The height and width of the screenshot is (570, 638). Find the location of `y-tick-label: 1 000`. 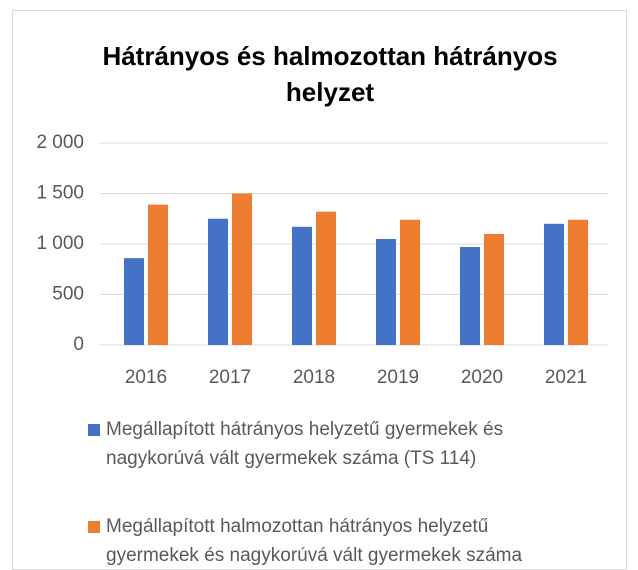

y-tick-label: 1 000 is located at coordinates (60, 243).